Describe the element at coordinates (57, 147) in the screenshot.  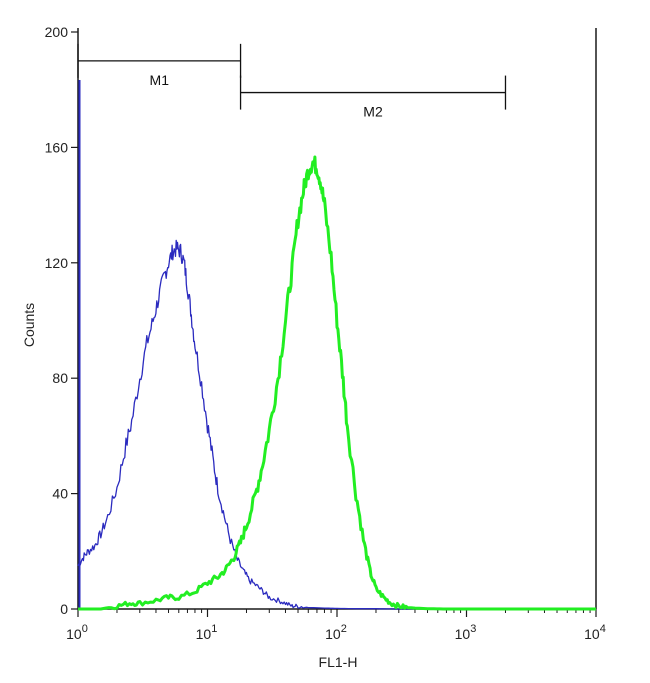
I see `y-tick-label: 160` at that location.